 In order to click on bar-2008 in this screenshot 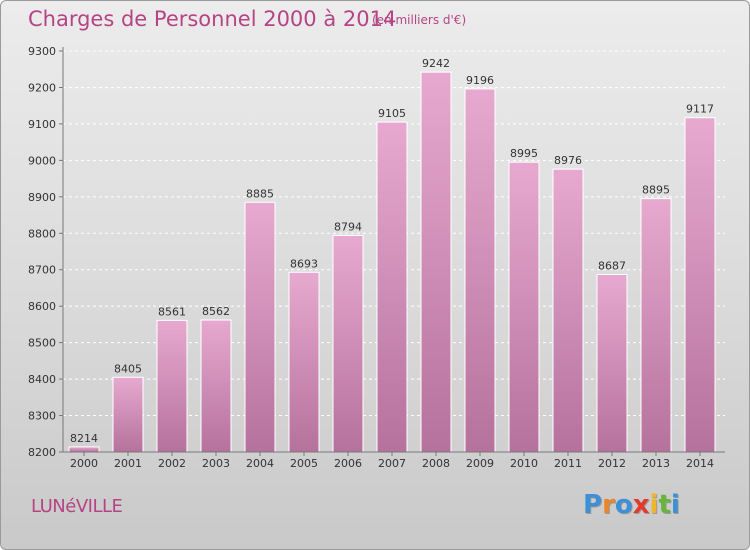, I will do `click(436, 262)`.